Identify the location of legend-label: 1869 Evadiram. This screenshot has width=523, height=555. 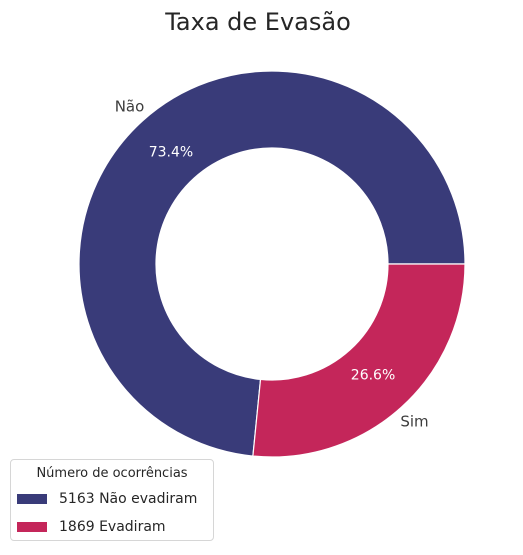
(112, 527).